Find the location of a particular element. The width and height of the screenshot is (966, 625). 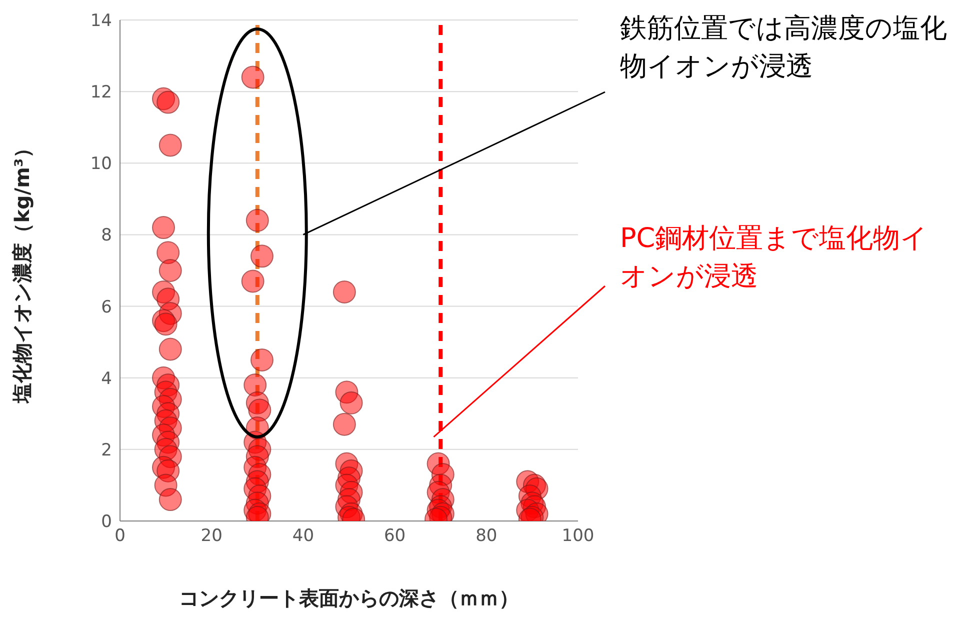

text: PC鋼材位置まで塩化物イオンが浸透 is located at coordinates (775, 258).